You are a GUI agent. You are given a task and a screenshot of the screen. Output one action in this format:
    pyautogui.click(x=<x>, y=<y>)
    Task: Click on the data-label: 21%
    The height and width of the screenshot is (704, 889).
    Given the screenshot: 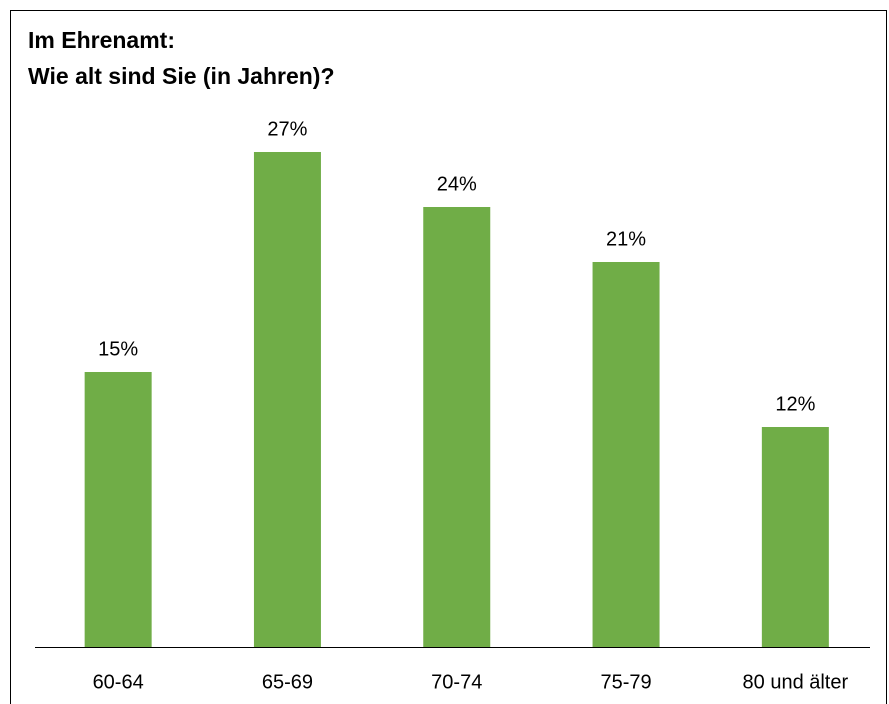 What is the action you would take?
    pyautogui.click(x=626, y=239)
    